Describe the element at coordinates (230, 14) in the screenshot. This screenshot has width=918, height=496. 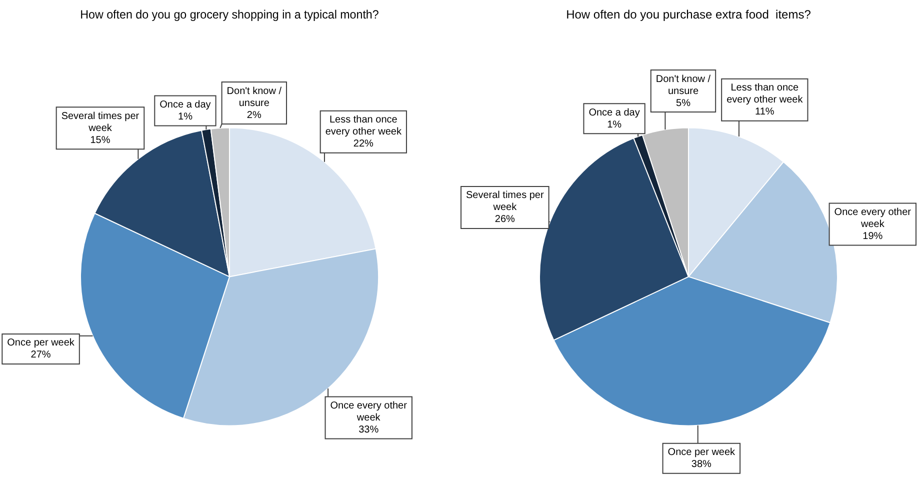
I see `chart-title: How often do you go grocery shopping in a typical month?` at that location.